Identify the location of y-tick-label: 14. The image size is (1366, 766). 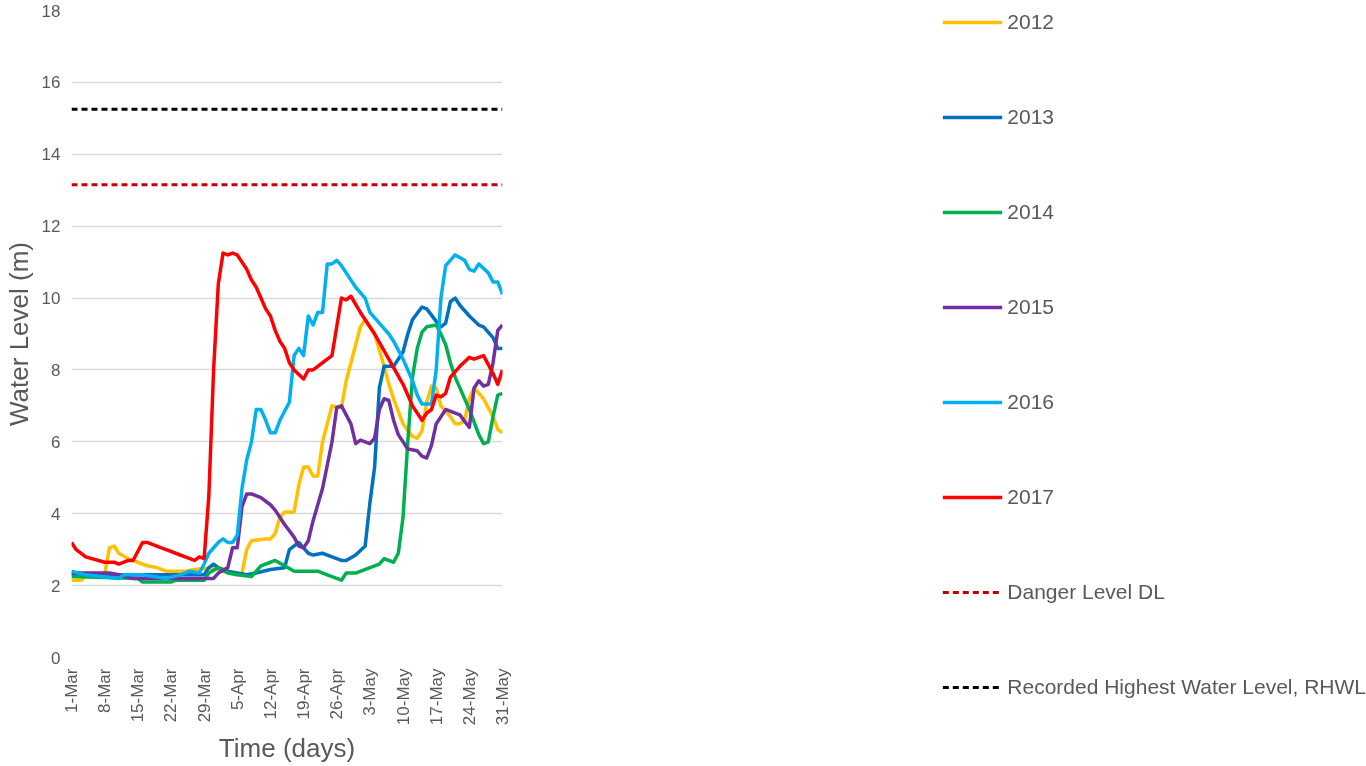
(51, 155).